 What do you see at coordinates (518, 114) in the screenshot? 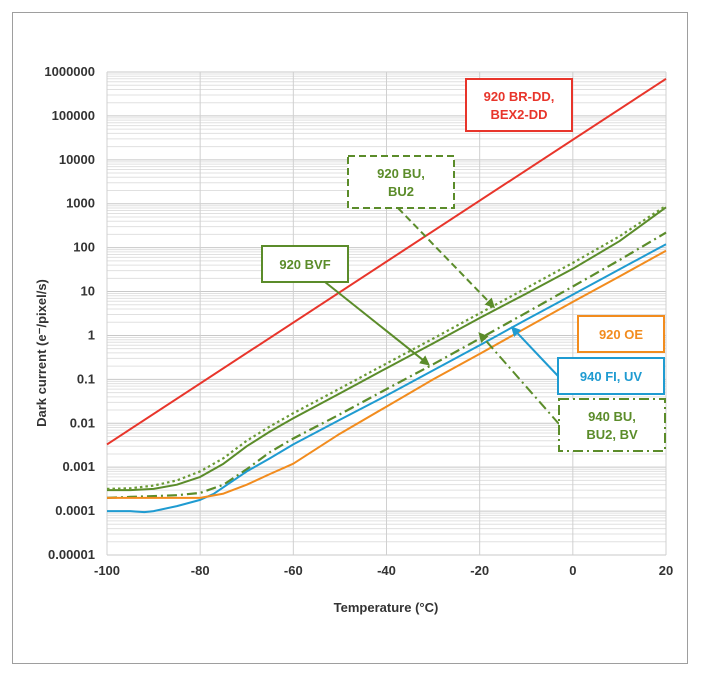
I see `annotation-label: BEX2-DD` at bounding box center [518, 114].